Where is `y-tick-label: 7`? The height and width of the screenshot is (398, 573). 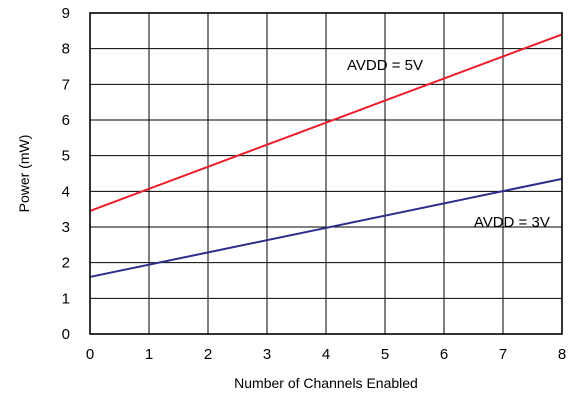 y-tick-label: 7 is located at coordinates (66, 84).